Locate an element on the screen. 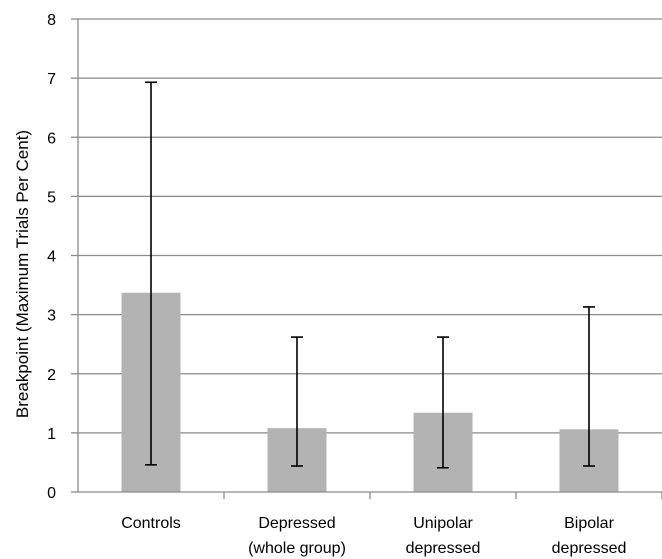  y-tick-label: 0 is located at coordinates (51, 493).